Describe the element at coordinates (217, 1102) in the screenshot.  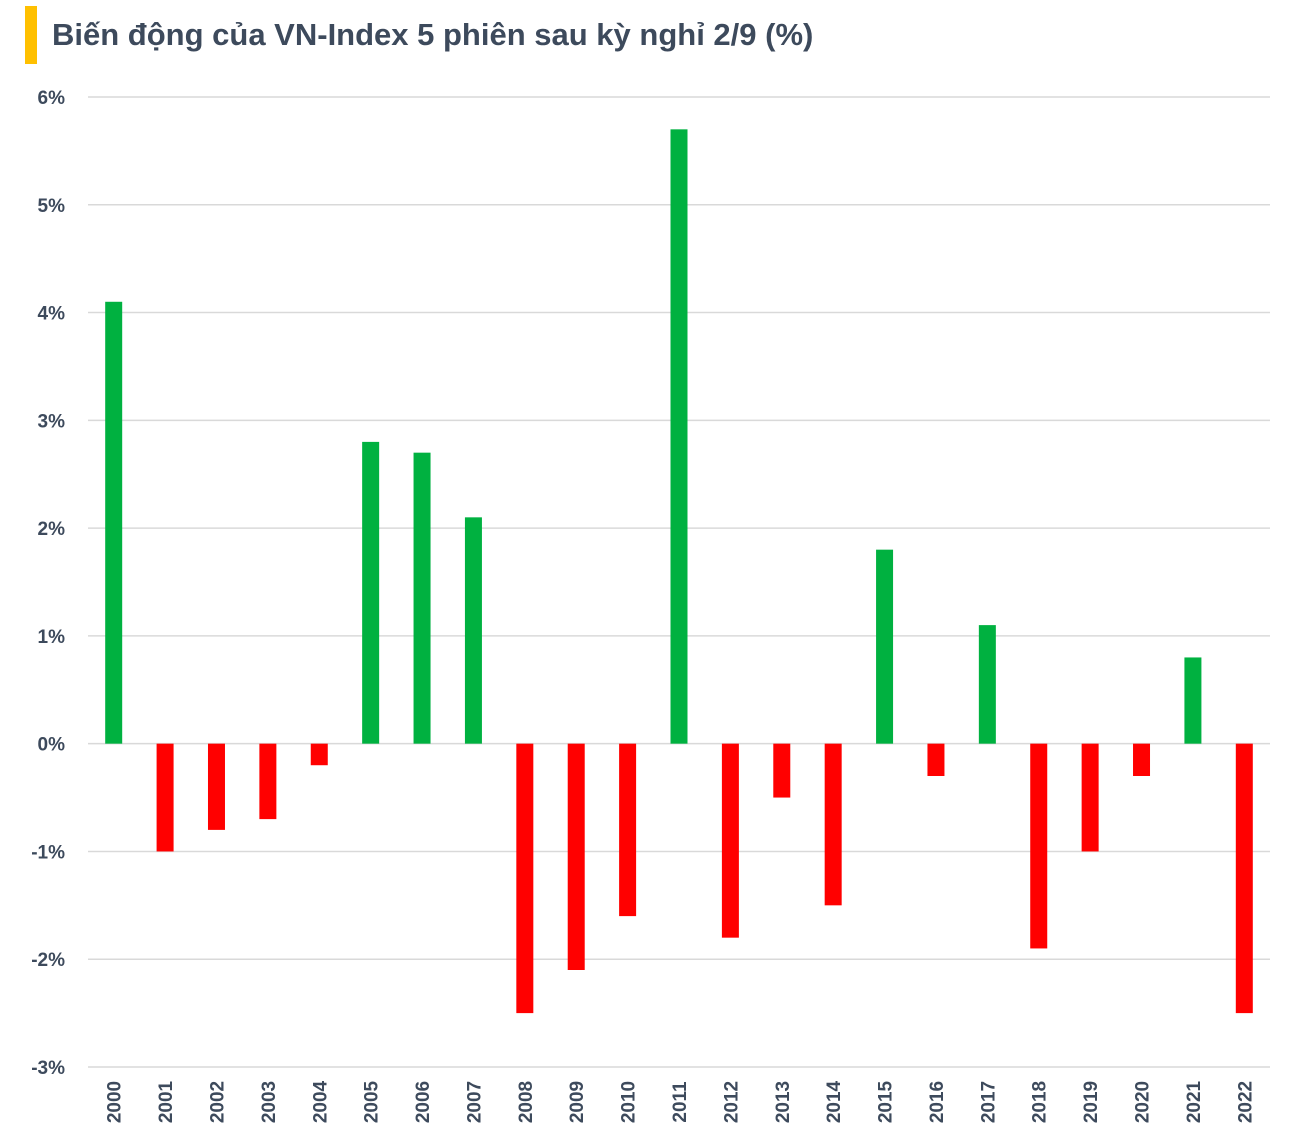
I see `x-tick-label: 2002` at that location.